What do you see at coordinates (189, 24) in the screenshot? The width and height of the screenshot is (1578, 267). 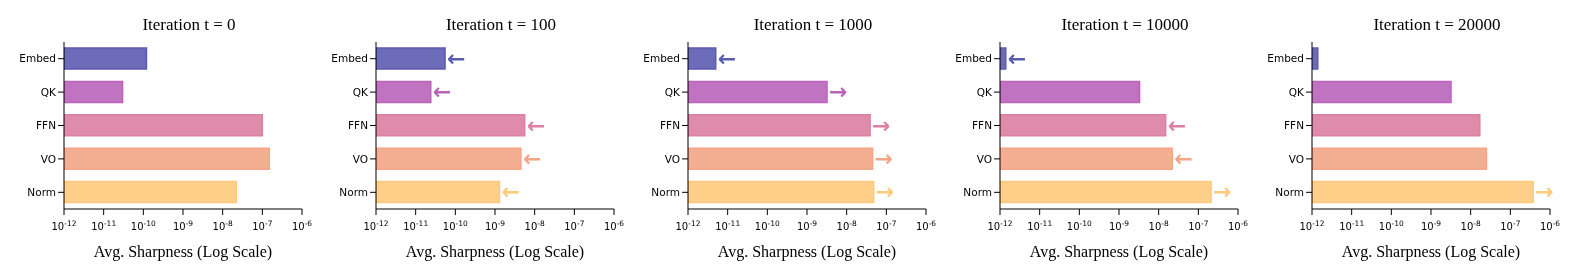 I see `chart-title: Iteration t = 0` at bounding box center [189, 24].